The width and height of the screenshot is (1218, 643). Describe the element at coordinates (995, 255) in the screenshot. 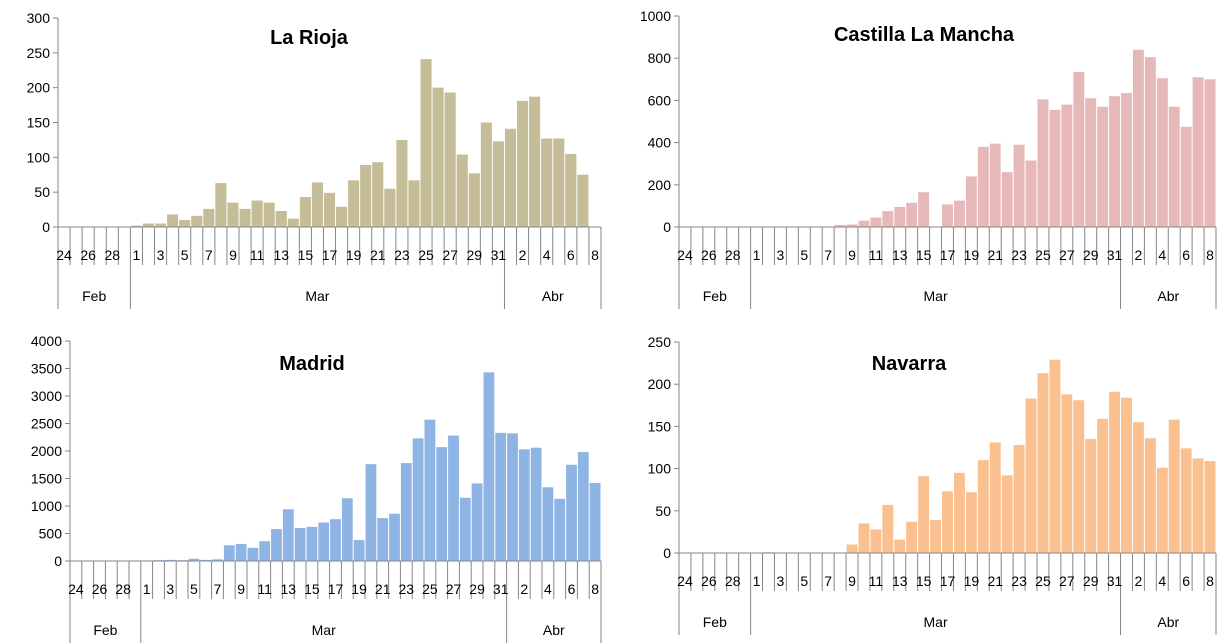

I see `x-tick-label: 21` at that location.